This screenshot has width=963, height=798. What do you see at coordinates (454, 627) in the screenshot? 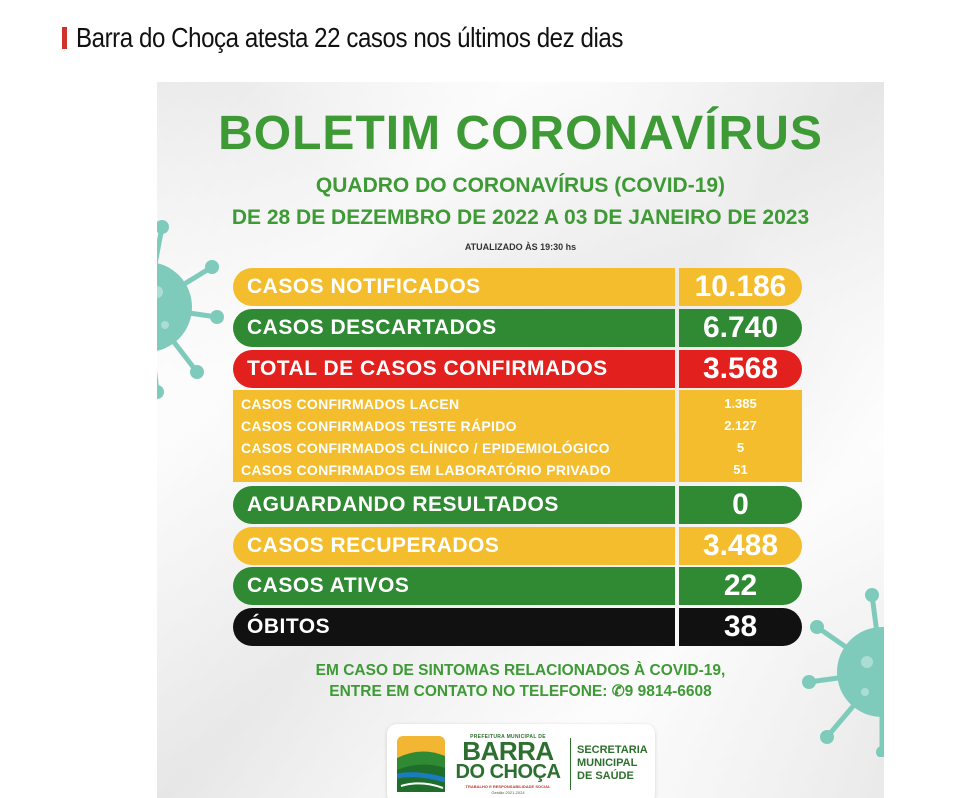
I see `stat-label: ÓBITOS` at bounding box center [454, 627].